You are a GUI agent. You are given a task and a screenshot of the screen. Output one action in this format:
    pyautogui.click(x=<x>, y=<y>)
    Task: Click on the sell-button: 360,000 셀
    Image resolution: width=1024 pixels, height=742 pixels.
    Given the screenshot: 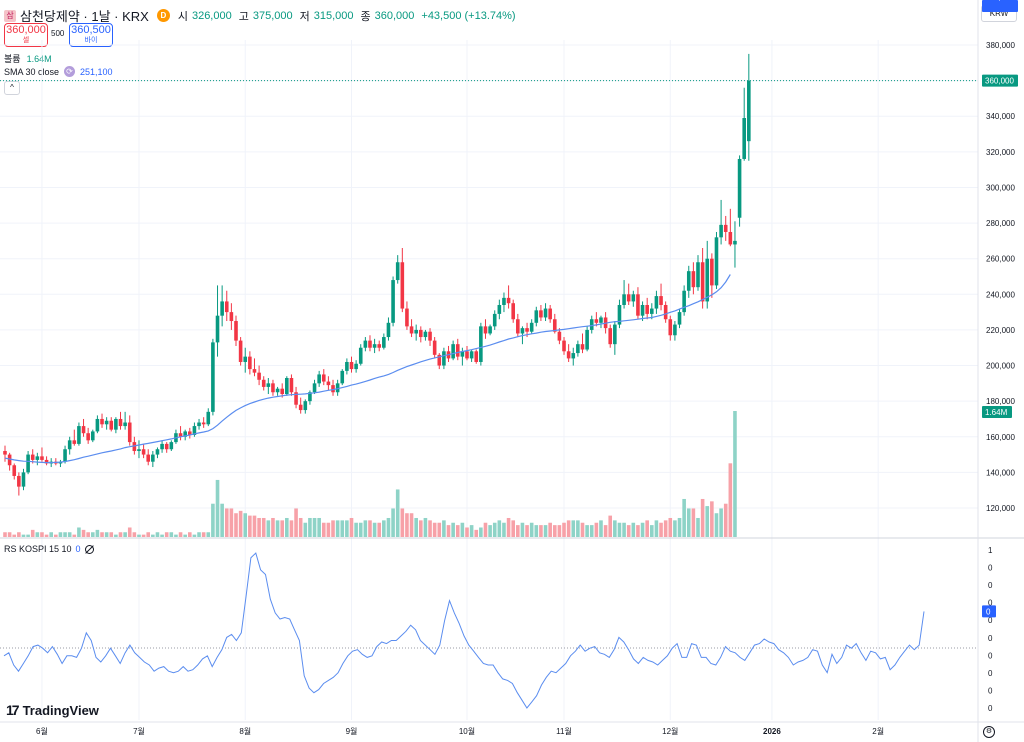 What is the action you would take?
    pyautogui.click(x=26, y=35)
    